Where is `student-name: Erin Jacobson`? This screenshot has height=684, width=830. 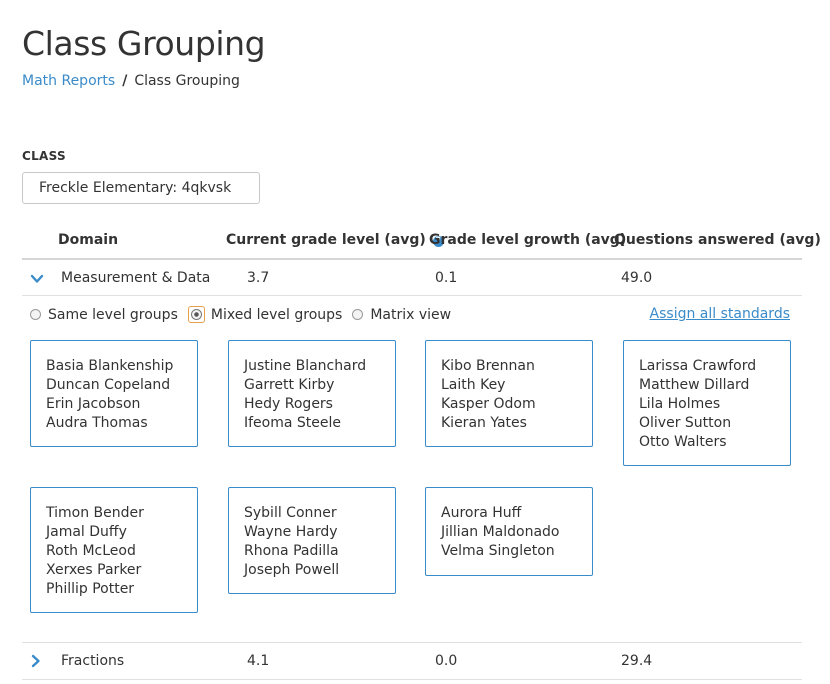
student-name: Erin Jacobson is located at coordinates (93, 404).